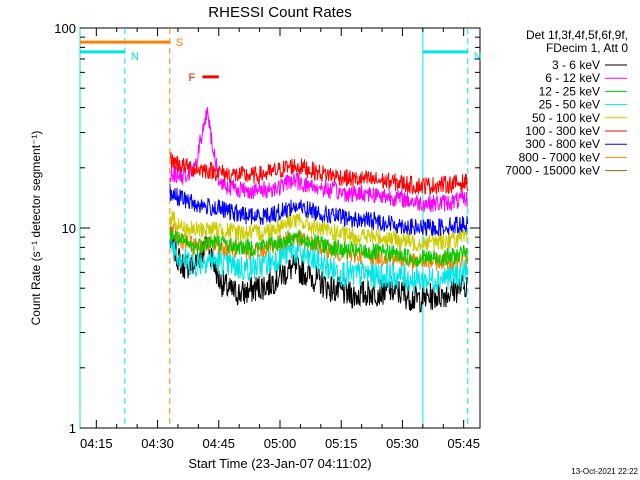  What do you see at coordinates (577, 35) in the screenshot?
I see `legend-header-line-1: Det 1f,3f,4f,5f,6f,9f,` at bounding box center [577, 35].